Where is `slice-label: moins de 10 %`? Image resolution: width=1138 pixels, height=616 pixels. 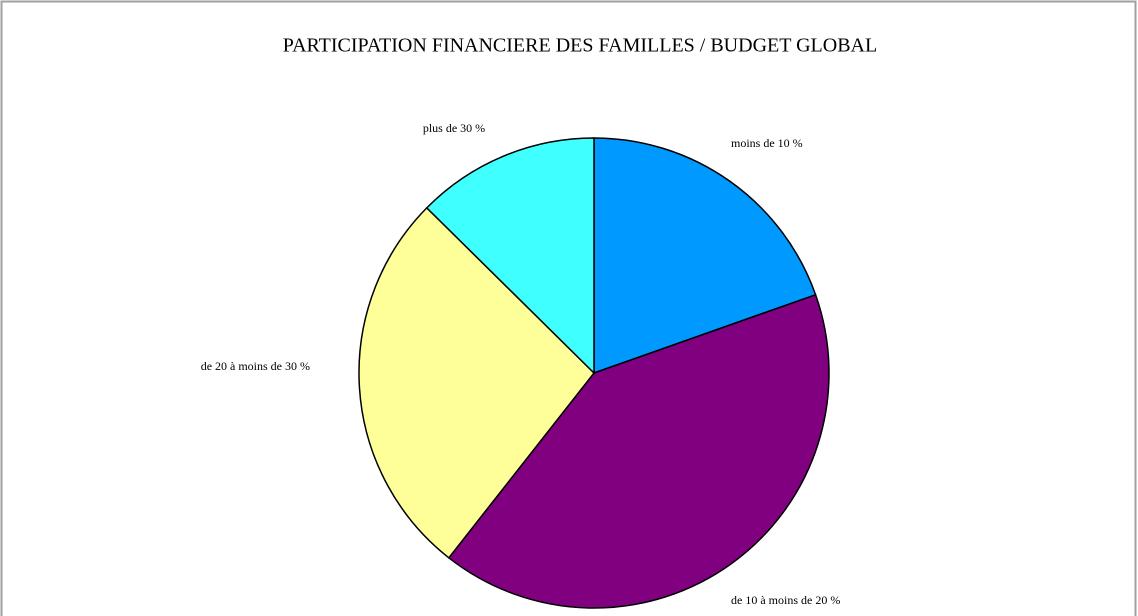 slice-label: moins de 10 % is located at coordinates (767, 143).